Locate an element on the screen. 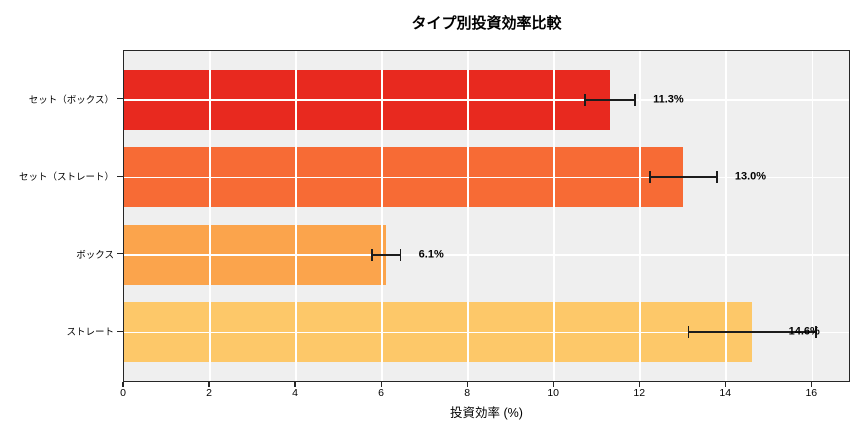 The image size is (864, 432). y-axis-category-label: セット（ボックス） is located at coordinates (71, 100).